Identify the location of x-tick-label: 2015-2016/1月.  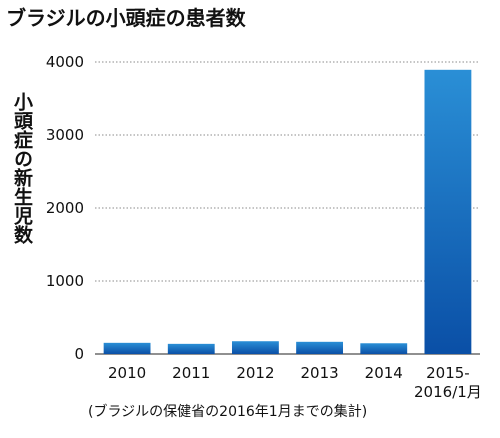
(448, 382).